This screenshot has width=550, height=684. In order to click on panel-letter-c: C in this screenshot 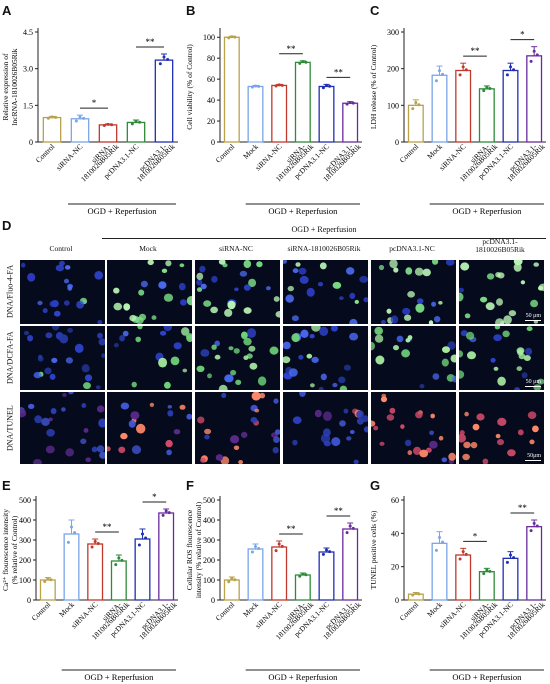, I will do `click(375, 10)`.